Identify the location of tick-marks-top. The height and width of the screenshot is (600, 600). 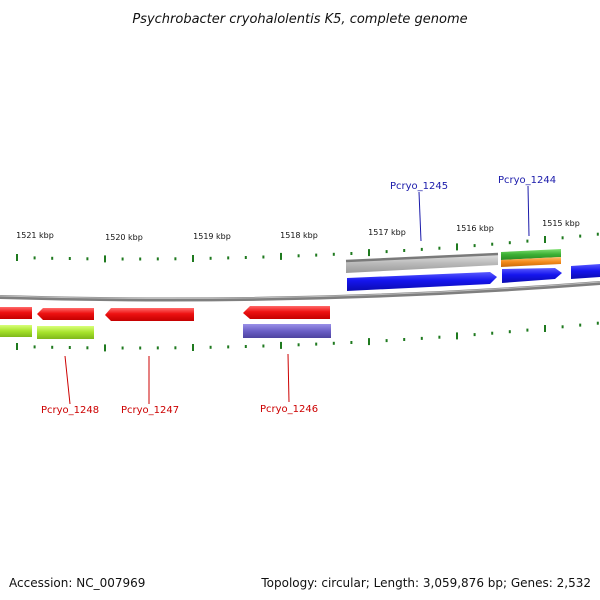
(307, 247).